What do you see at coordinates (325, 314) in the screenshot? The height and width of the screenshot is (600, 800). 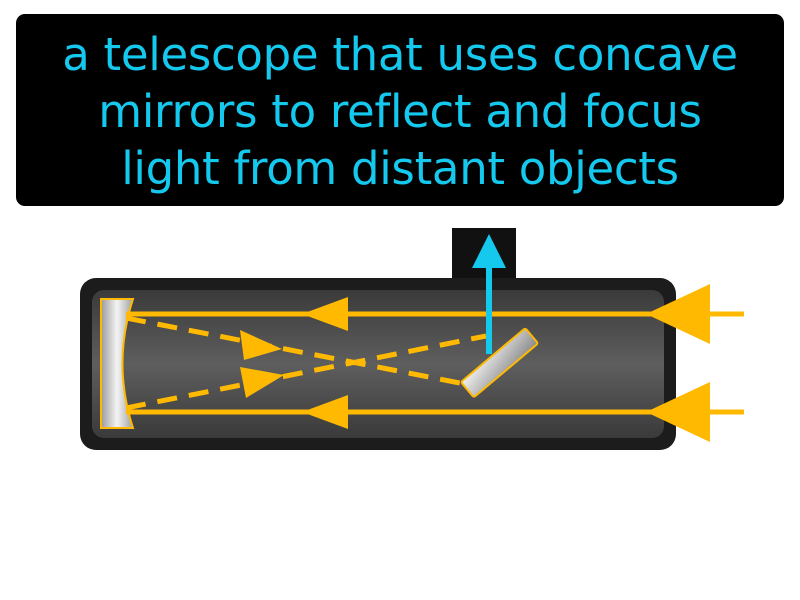 I see `ray-arrow-top-middle` at bounding box center [325, 314].